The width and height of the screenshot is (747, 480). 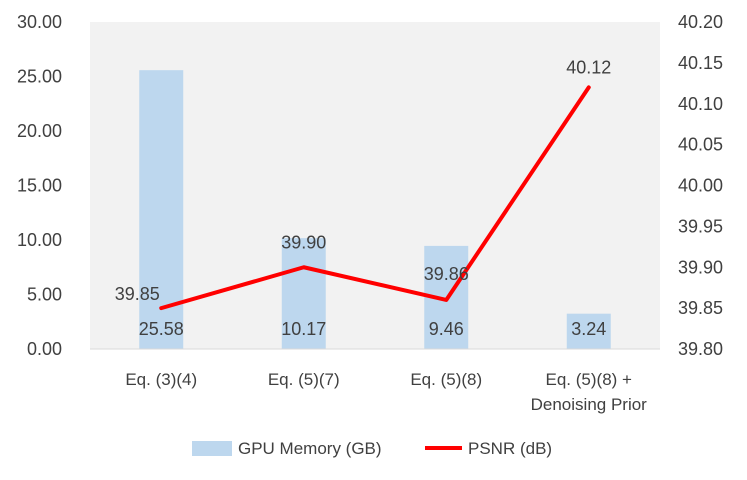 I want to click on right-axis-tick-label: 39.90, so click(x=700, y=267).